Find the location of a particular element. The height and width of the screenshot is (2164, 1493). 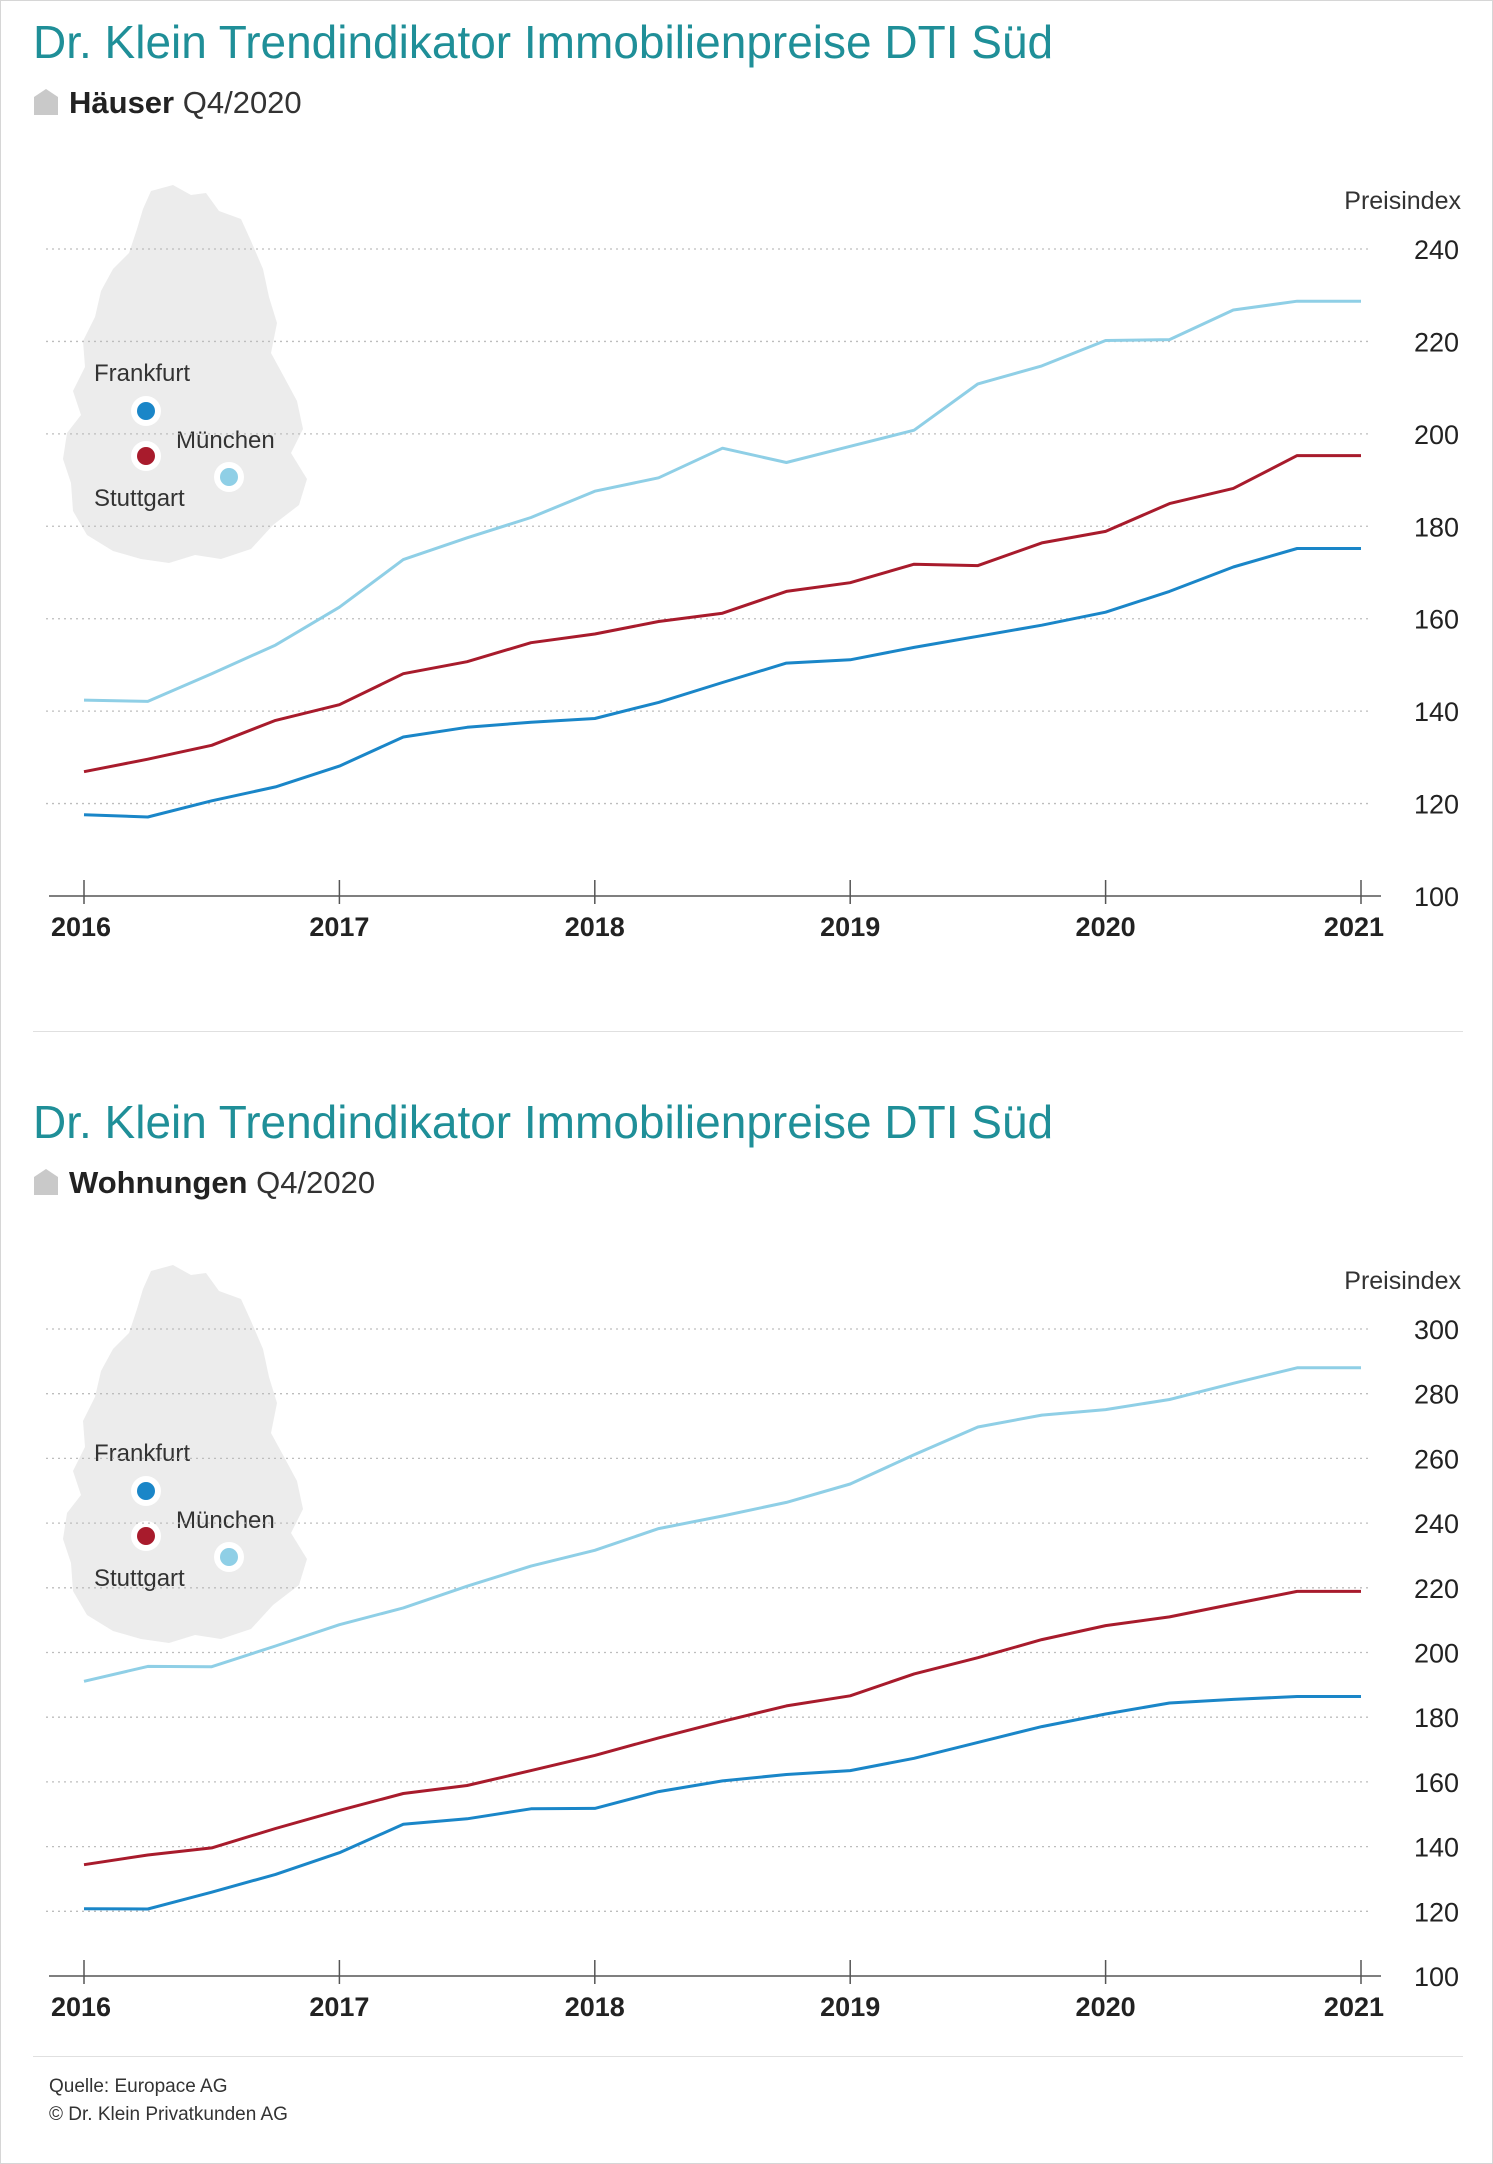

y-tick-label: 260 is located at coordinates (1436, 1459).